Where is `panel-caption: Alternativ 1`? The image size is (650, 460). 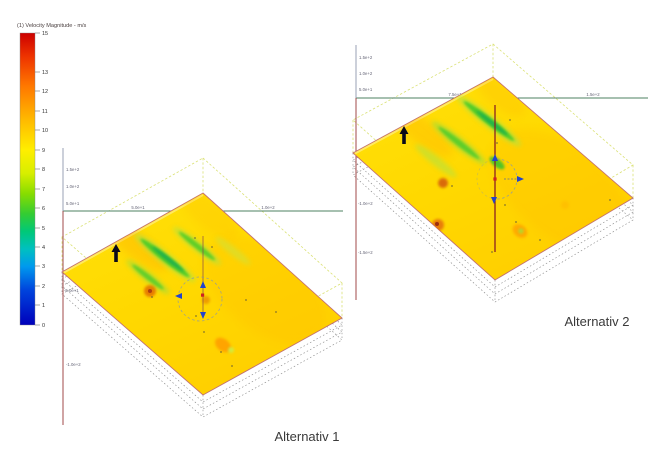 panel-caption: Alternativ 1 is located at coordinates (306, 436).